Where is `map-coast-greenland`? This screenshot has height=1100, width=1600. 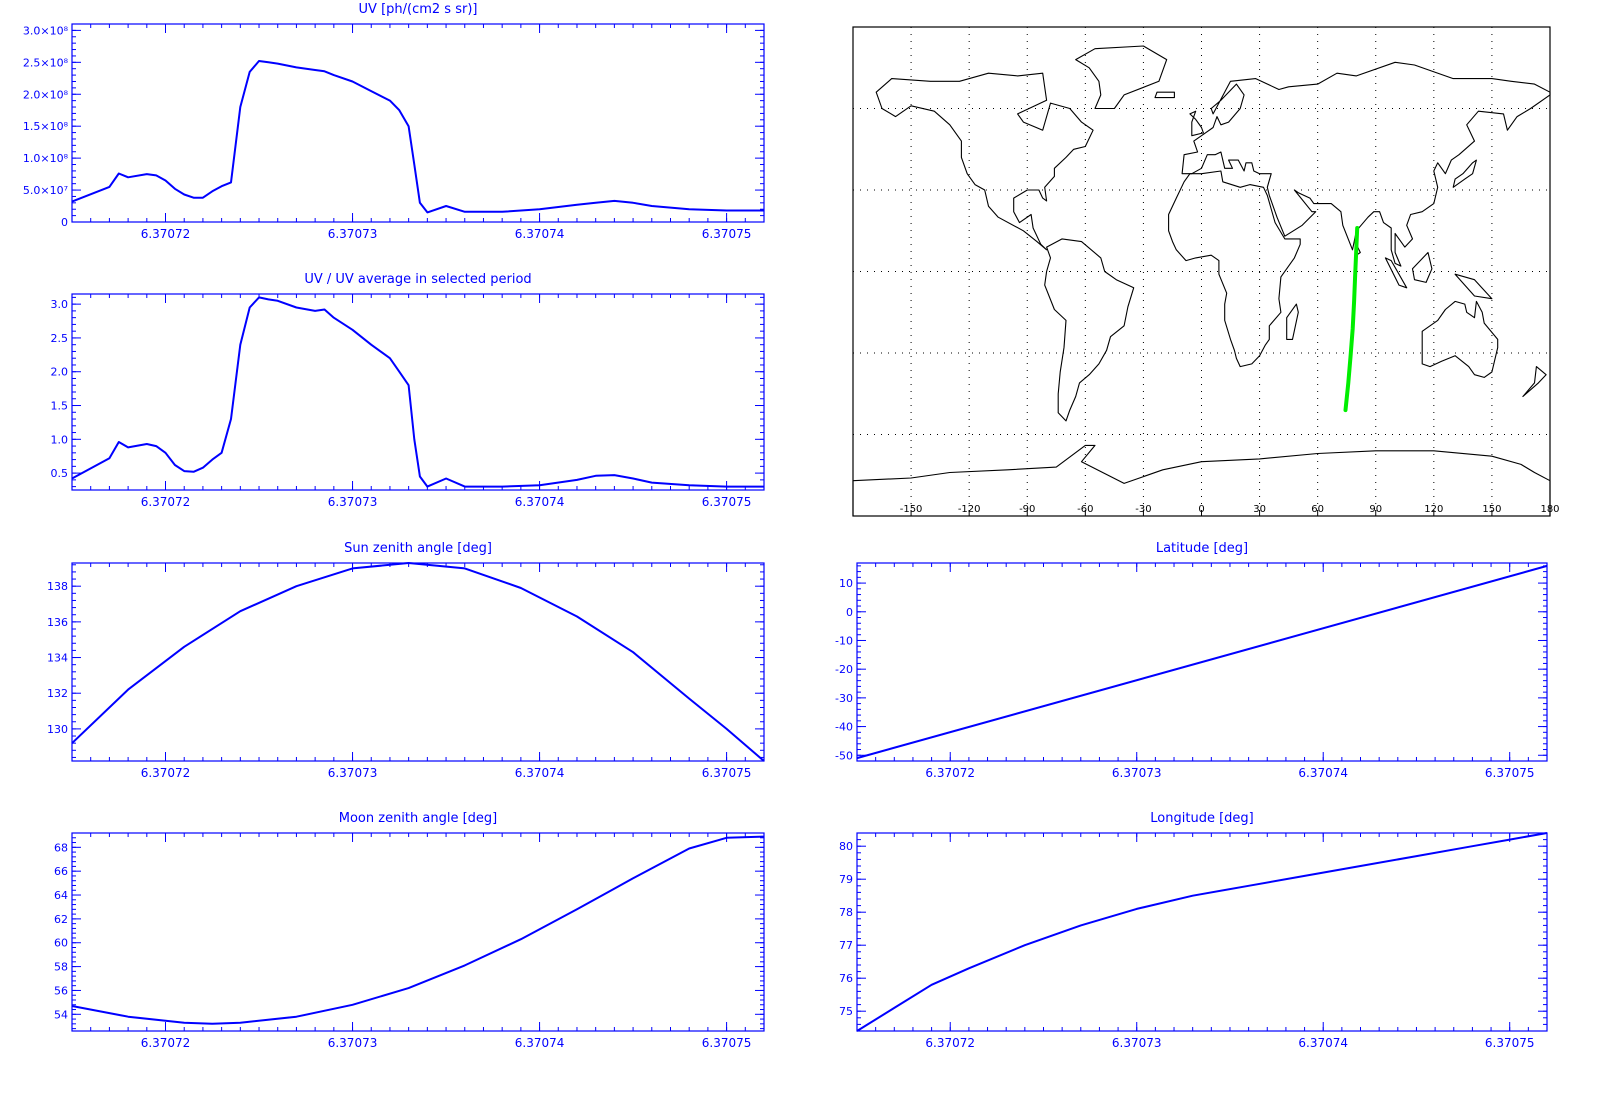
map-coast-greenland is located at coordinates (1121, 77).